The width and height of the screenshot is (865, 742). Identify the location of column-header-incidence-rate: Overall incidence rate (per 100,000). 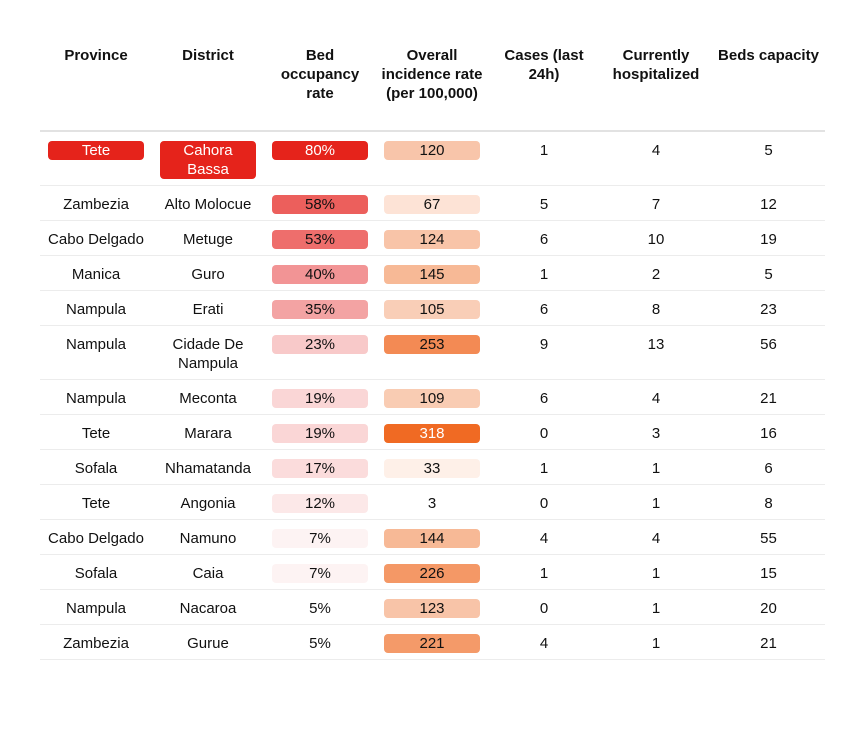
(432, 86).